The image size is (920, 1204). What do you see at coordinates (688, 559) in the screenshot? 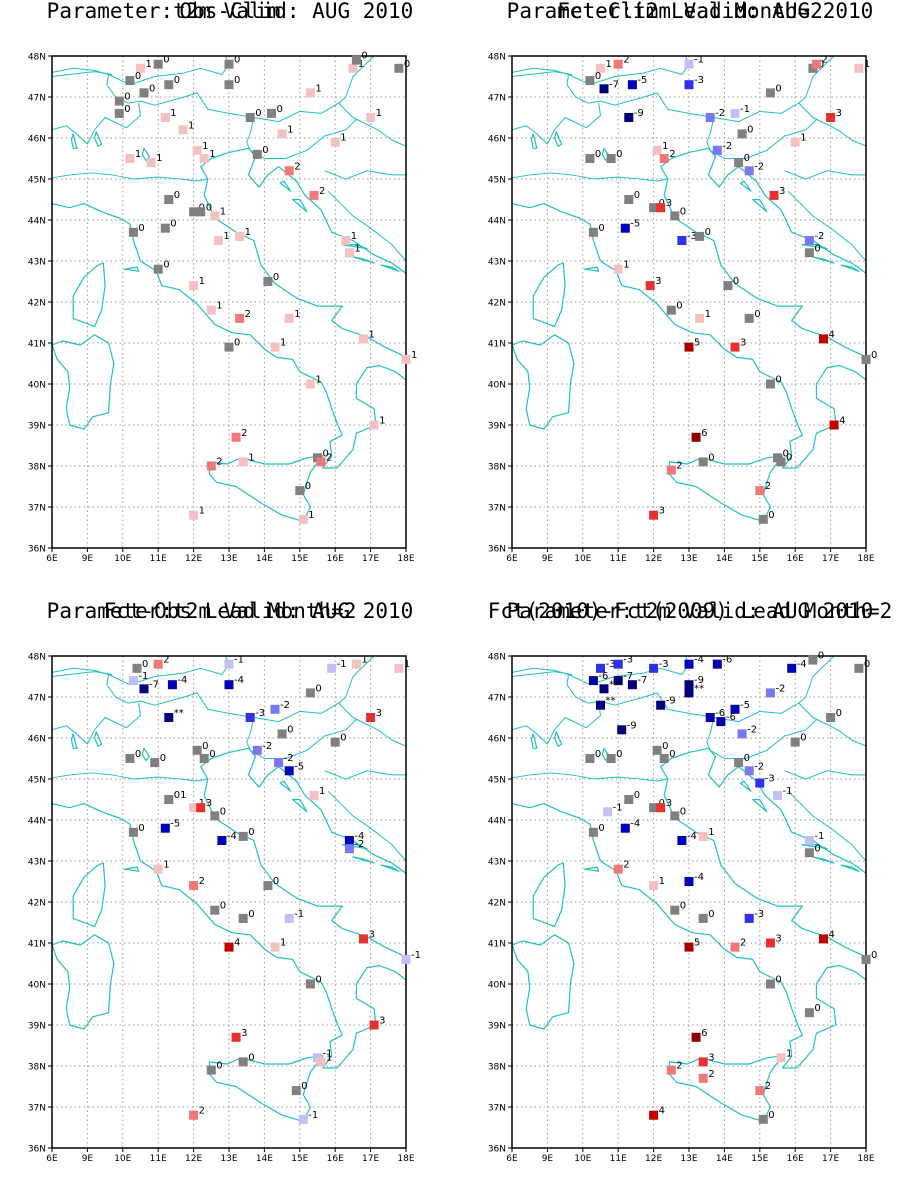
I see `x-tick-label: 13E` at bounding box center [688, 559].